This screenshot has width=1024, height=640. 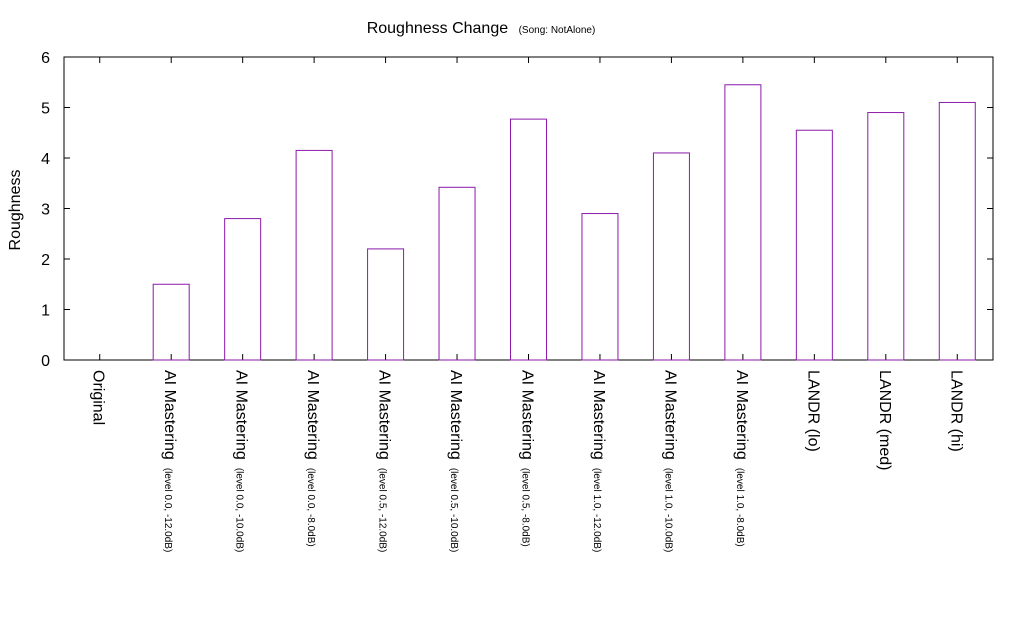 I want to click on y-tick-label: 0, so click(x=45, y=361).